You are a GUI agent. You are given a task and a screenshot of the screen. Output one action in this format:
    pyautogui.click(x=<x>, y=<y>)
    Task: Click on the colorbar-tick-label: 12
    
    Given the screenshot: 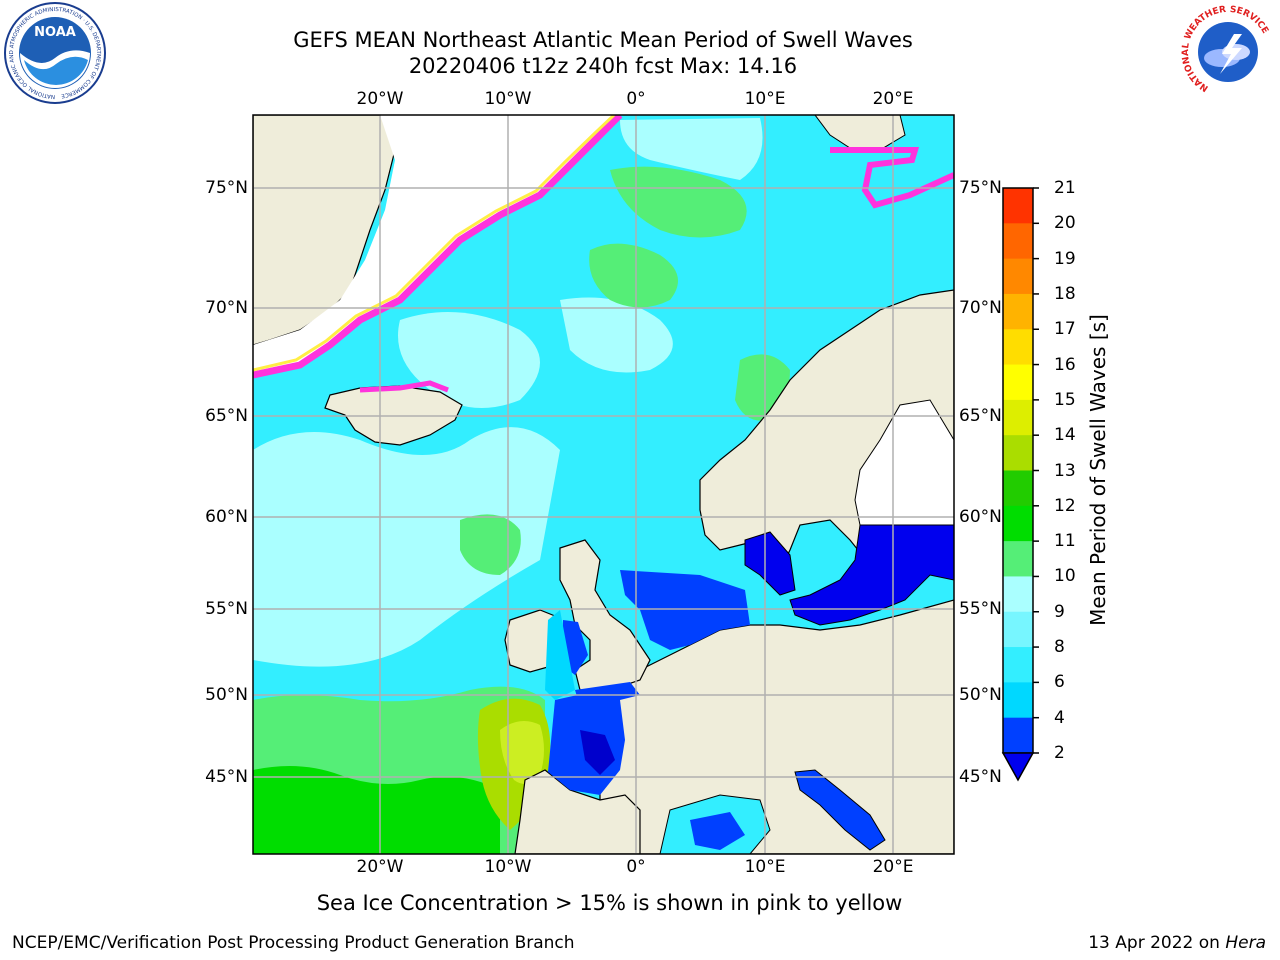 What is the action you would take?
    pyautogui.click(x=1065, y=505)
    